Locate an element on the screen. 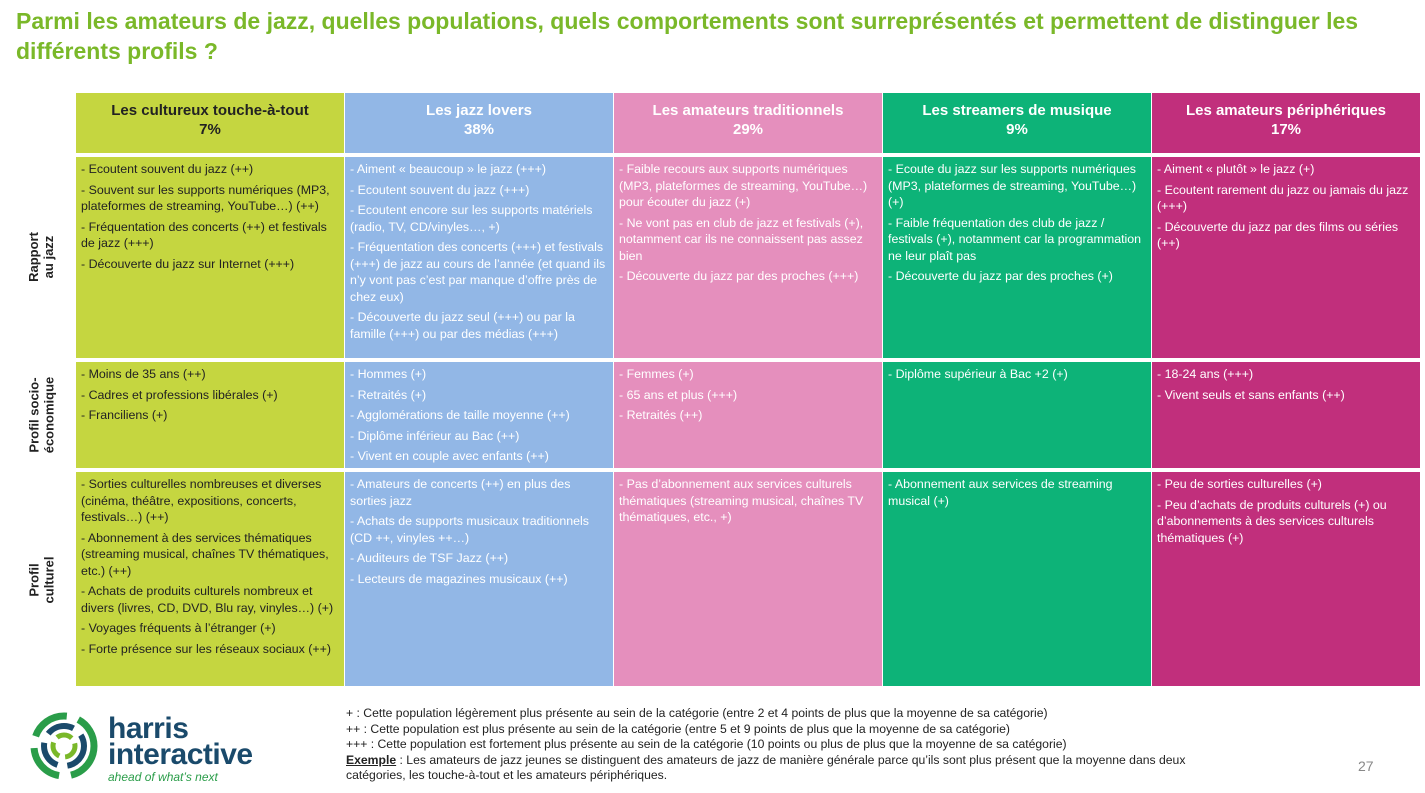  column-header: Les jazz lovers 38% is located at coordinates (479, 123).